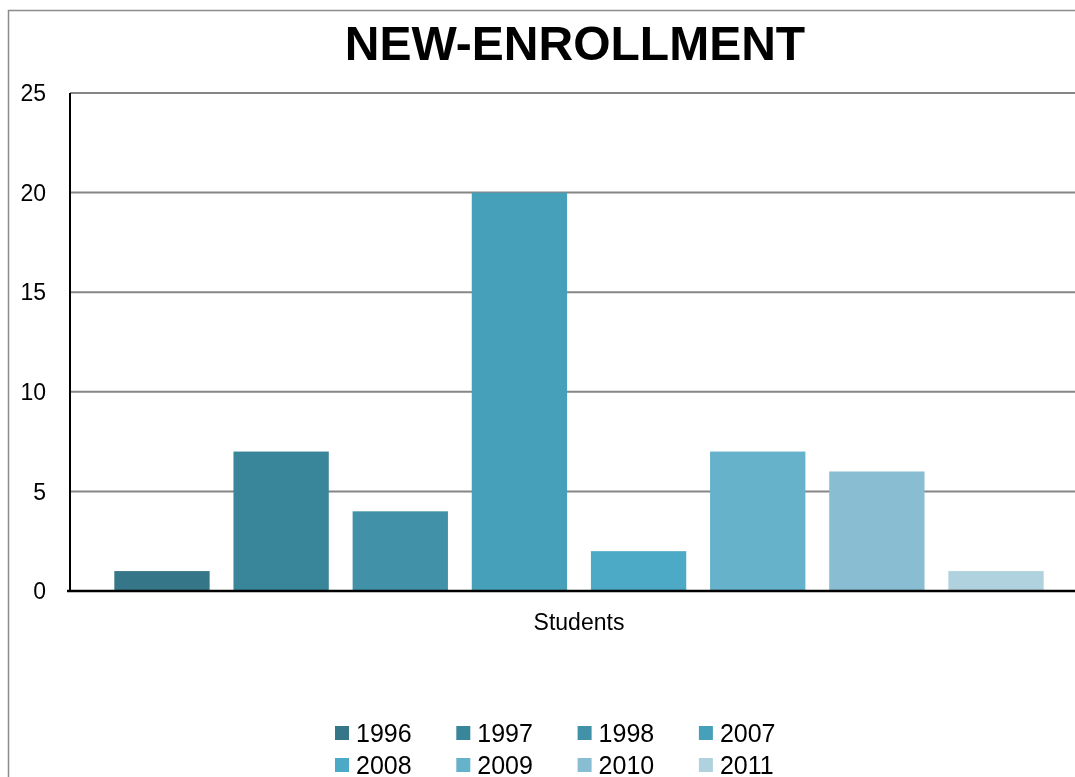 Image resolution: width=1075 pixels, height=777 pixels. Describe the element at coordinates (33, 192) in the screenshot. I see `y-tick-label: 20` at that location.